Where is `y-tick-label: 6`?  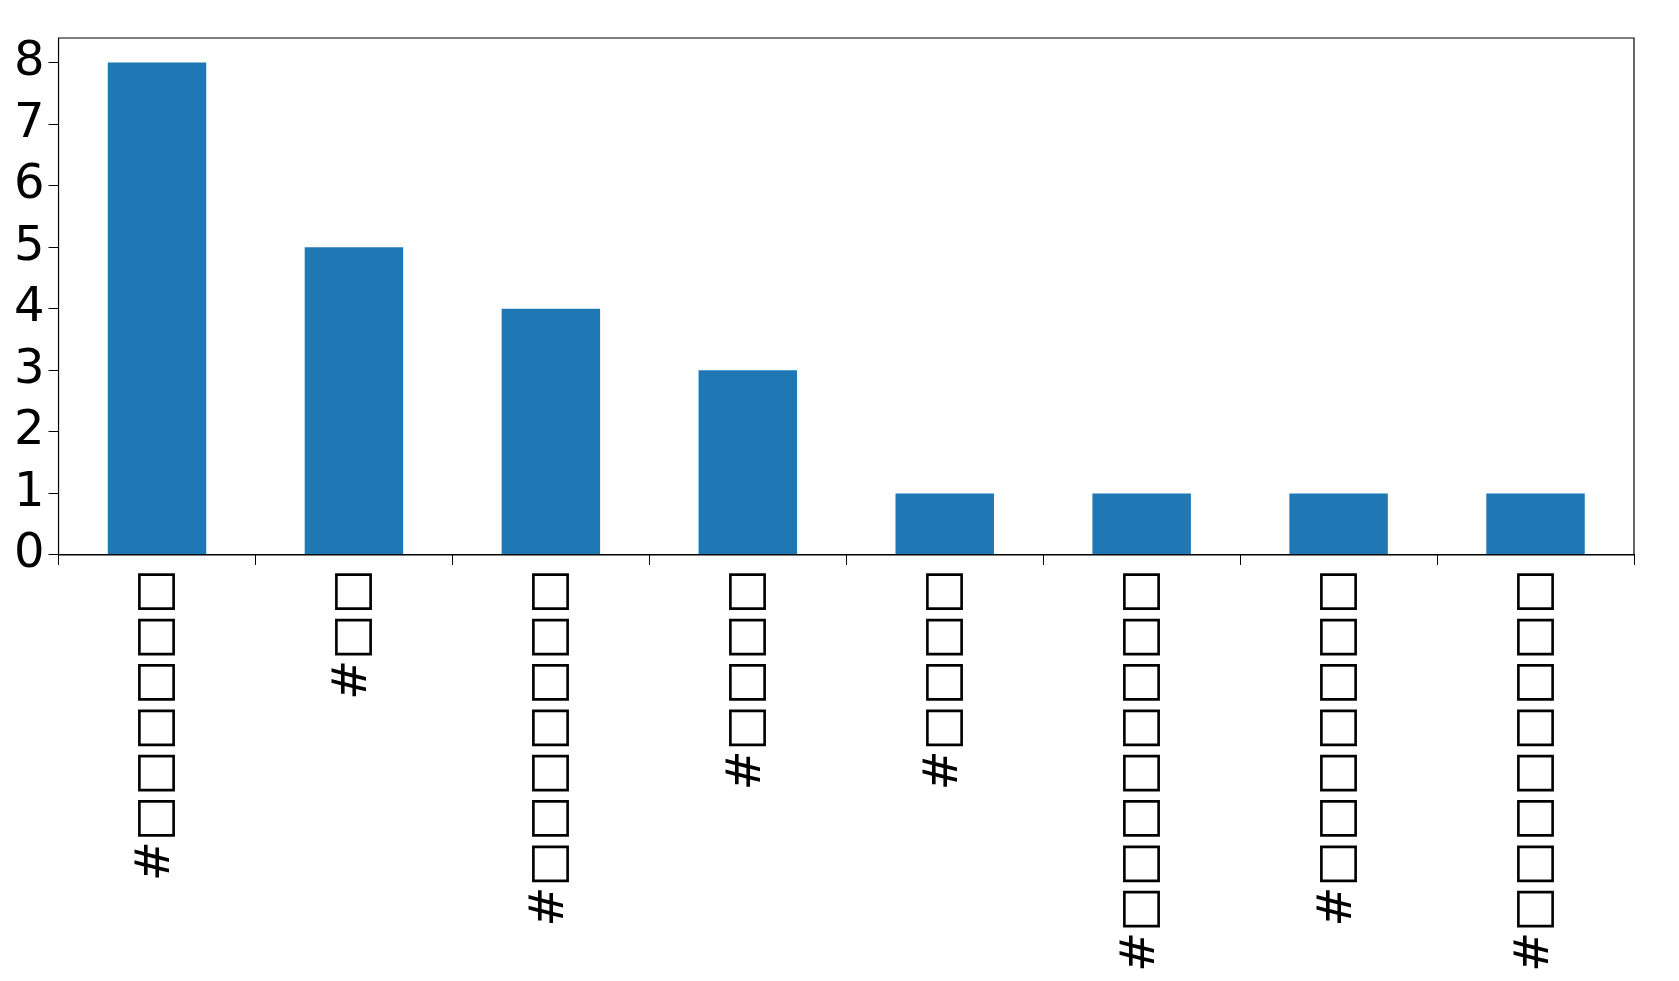
y-tick-label: 6 is located at coordinates (29, 181).